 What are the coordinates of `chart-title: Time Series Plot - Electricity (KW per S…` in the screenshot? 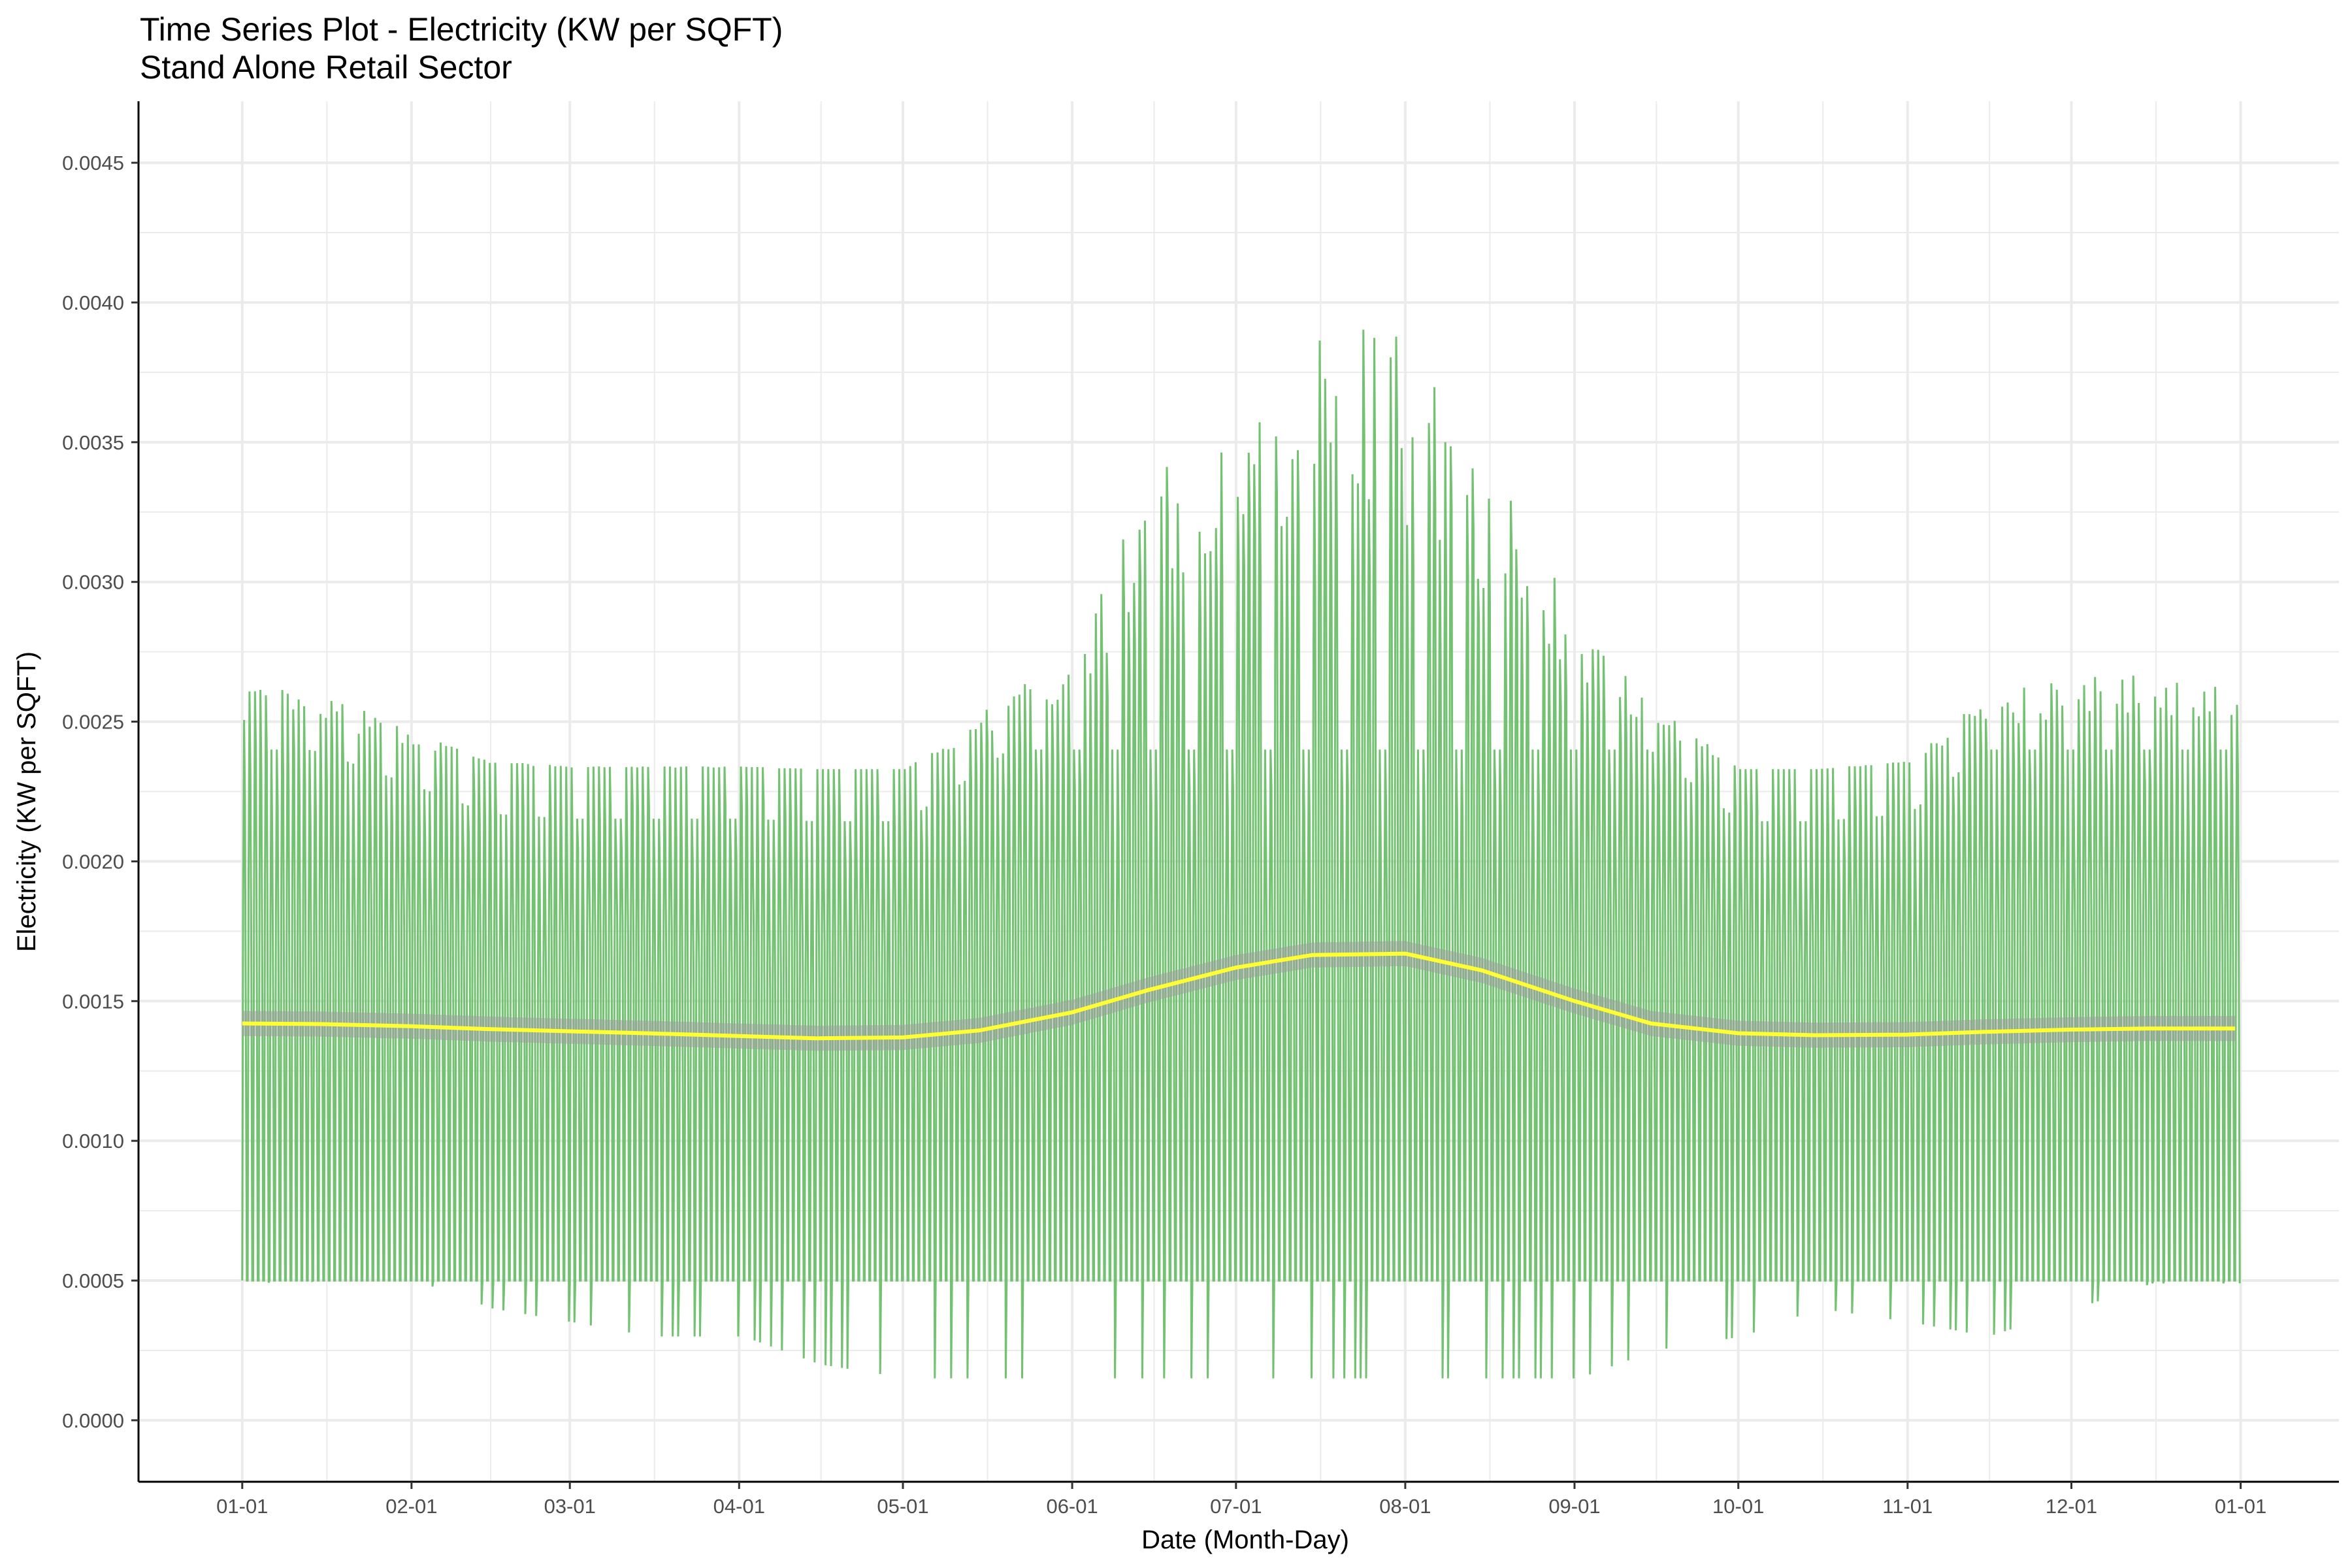 It's located at (461, 29).